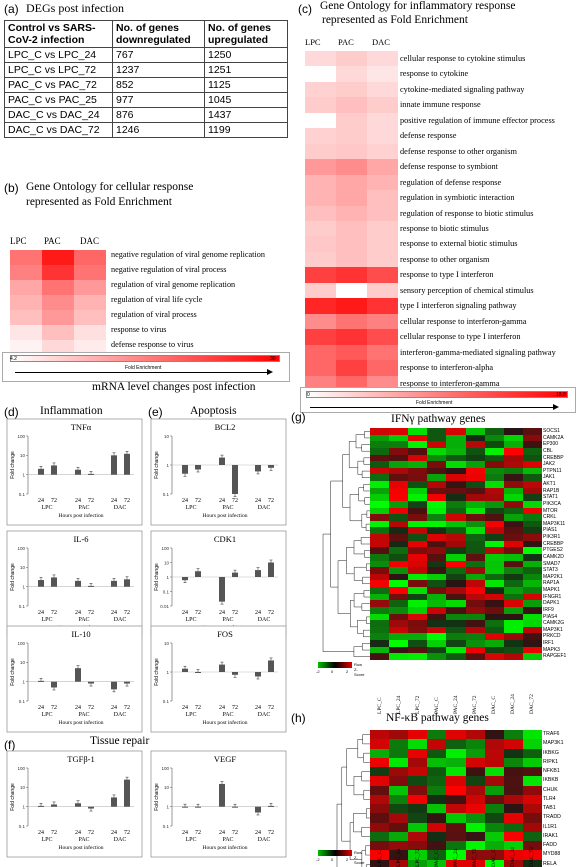 The width and height of the screenshot is (578, 867). I want to click on gene-label: RIPK1, so click(550, 761).